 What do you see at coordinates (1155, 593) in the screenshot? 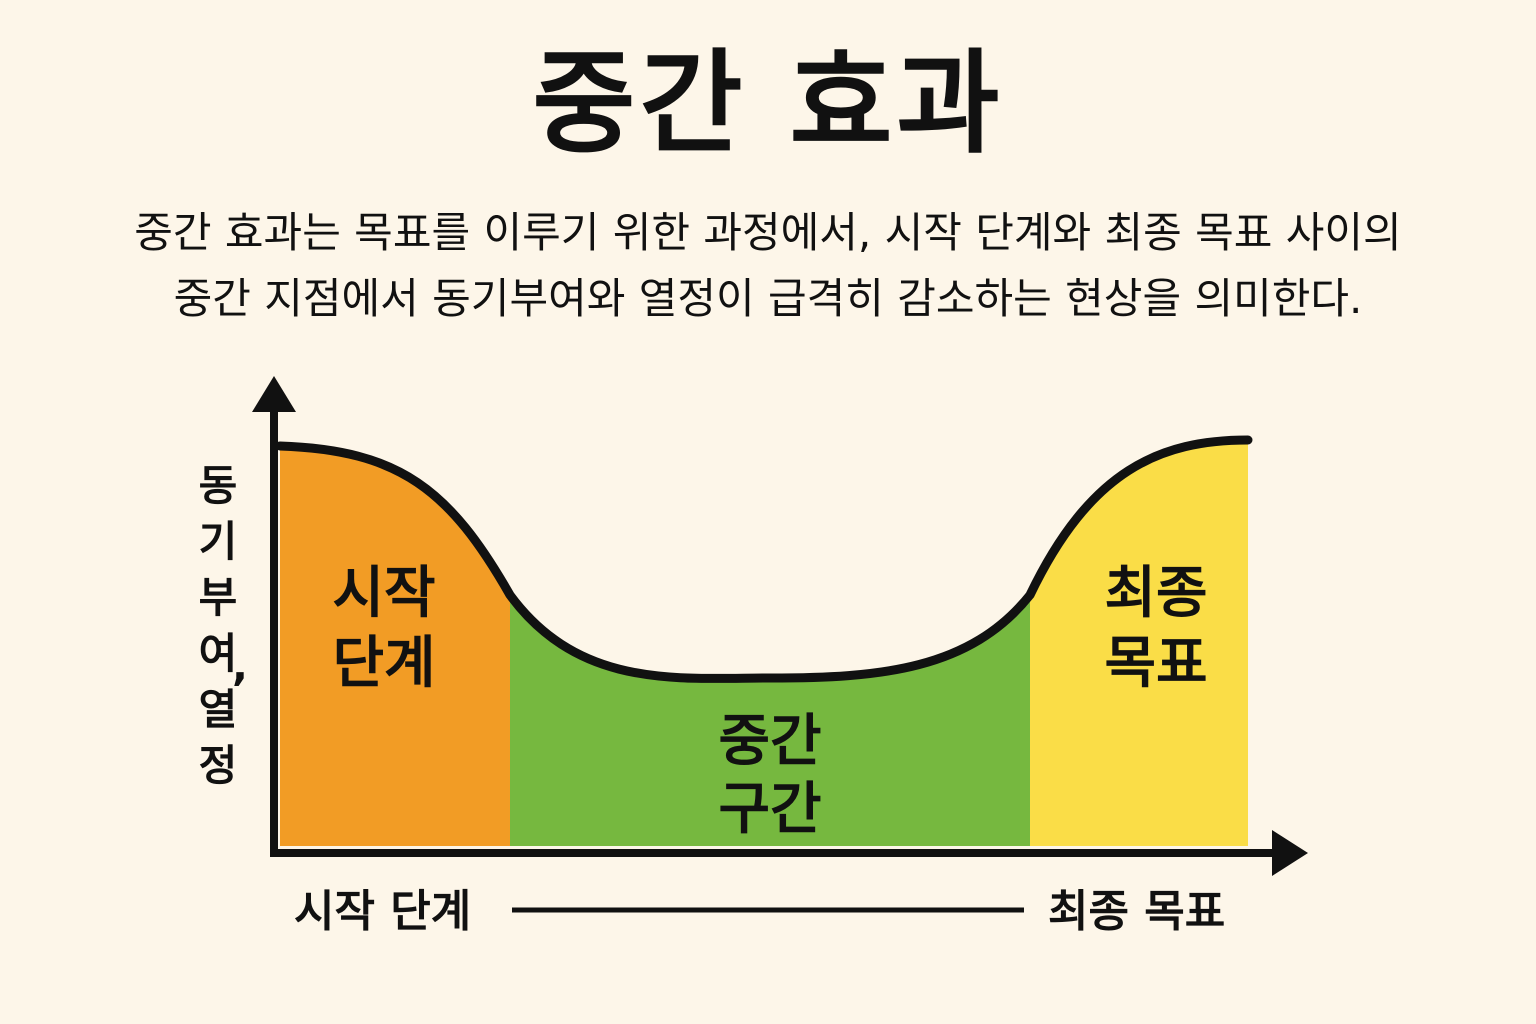
I see `zone-final-label-line1: 최종` at bounding box center [1155, 593].